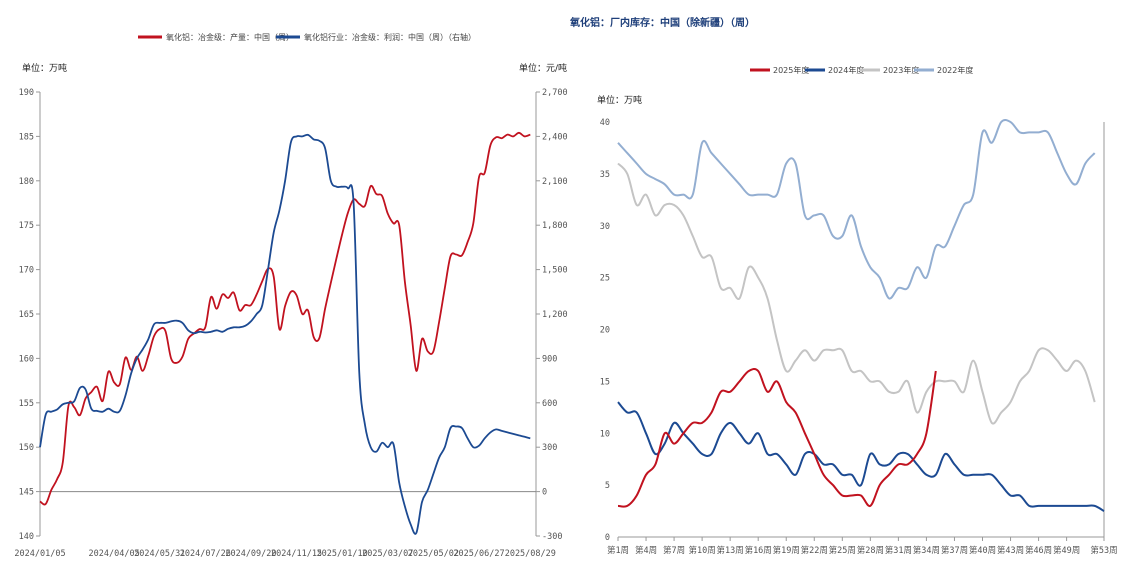 This screenshot has width=1124, height=569. What do you see at coordinates (543, 68) in the screenshot?
I see `right-axis-unit: 单位：元/吨` at bounding box center [543, 68].